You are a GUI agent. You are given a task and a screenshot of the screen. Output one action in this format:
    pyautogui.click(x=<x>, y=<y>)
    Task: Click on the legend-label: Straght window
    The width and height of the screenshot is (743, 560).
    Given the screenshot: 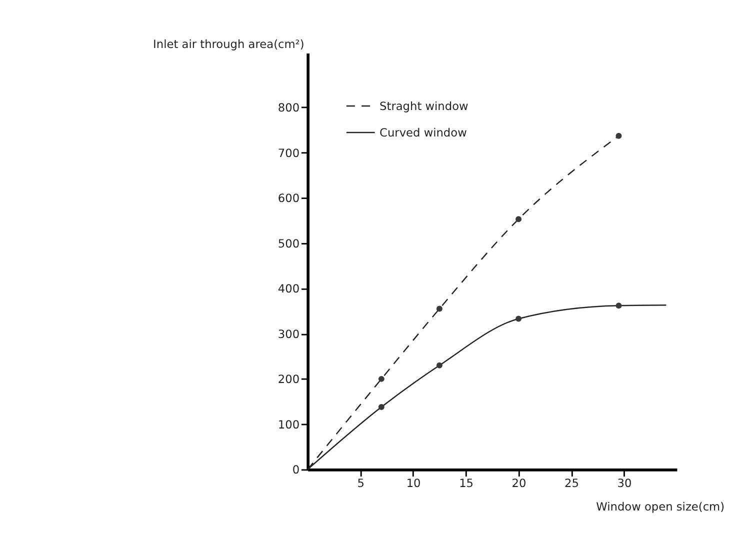 What is the action you would take?
    pyautogui.click(x=424, y=105)
    